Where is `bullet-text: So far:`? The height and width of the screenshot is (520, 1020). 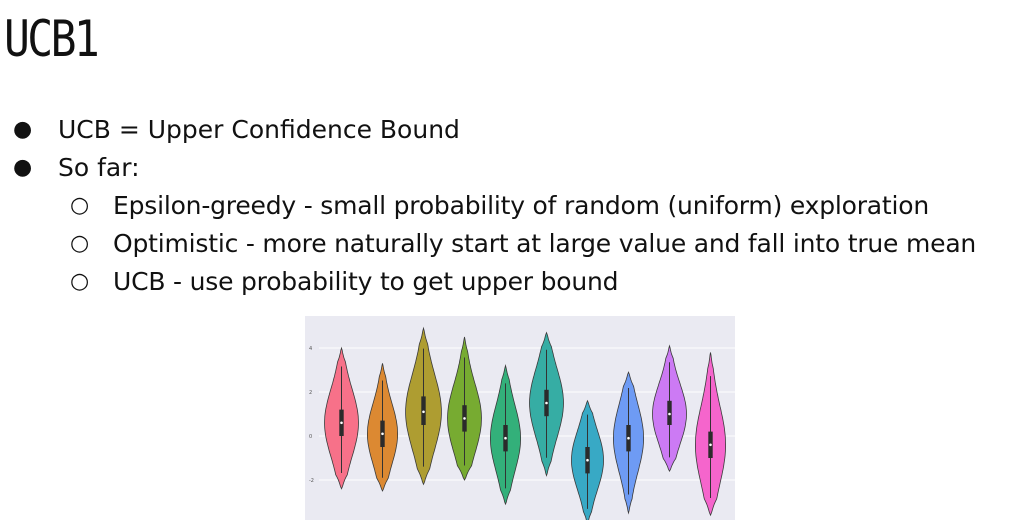 bullet-text: So far: is located at coordinates (99, 168).